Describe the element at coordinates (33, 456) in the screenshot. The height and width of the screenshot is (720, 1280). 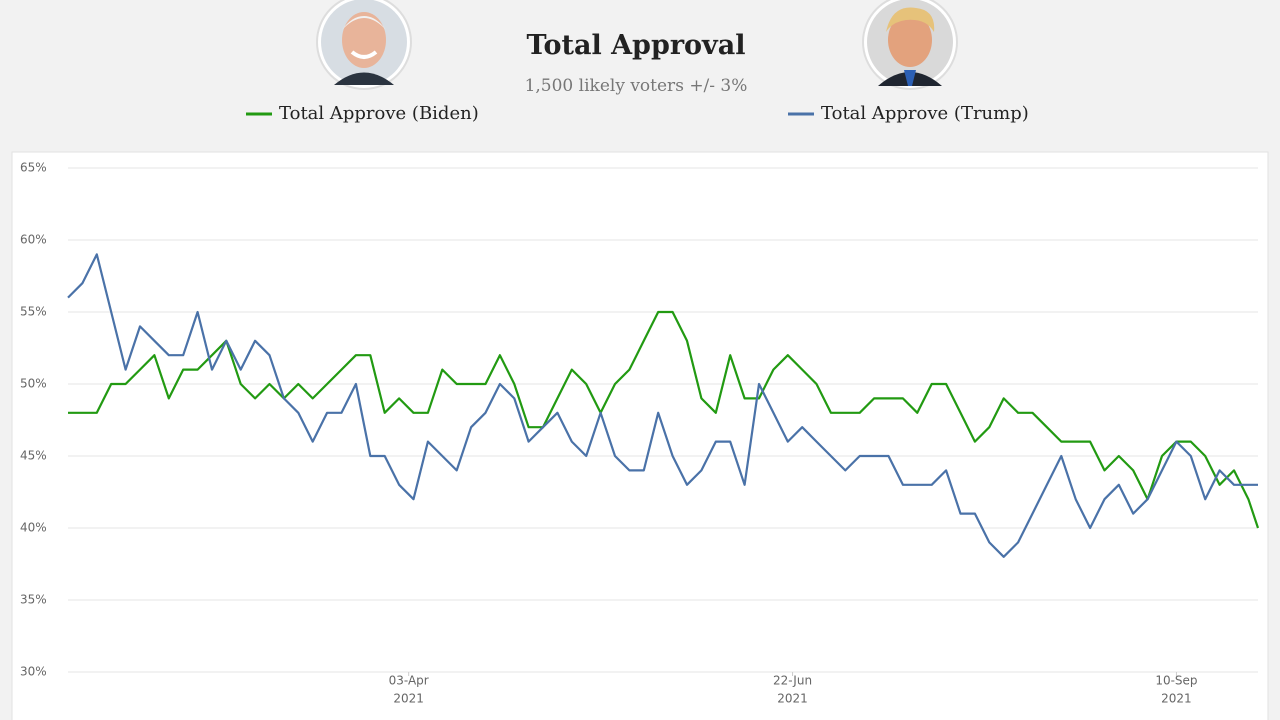
I see `y-tick-label: 45%` at that location.